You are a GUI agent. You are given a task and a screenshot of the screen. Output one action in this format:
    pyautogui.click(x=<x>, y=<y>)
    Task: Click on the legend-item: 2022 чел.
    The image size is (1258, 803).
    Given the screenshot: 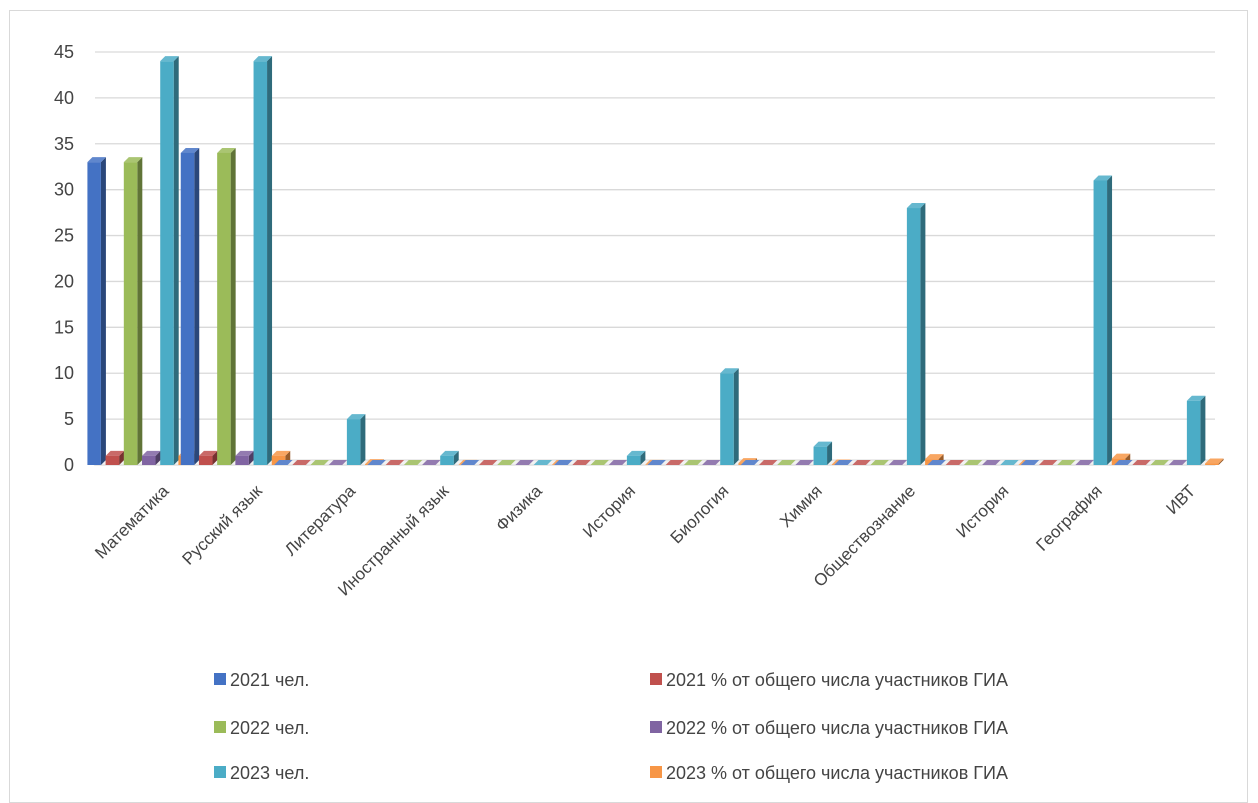 What is the action you would take?
    pyautogui.click(x=261, y=728)
    